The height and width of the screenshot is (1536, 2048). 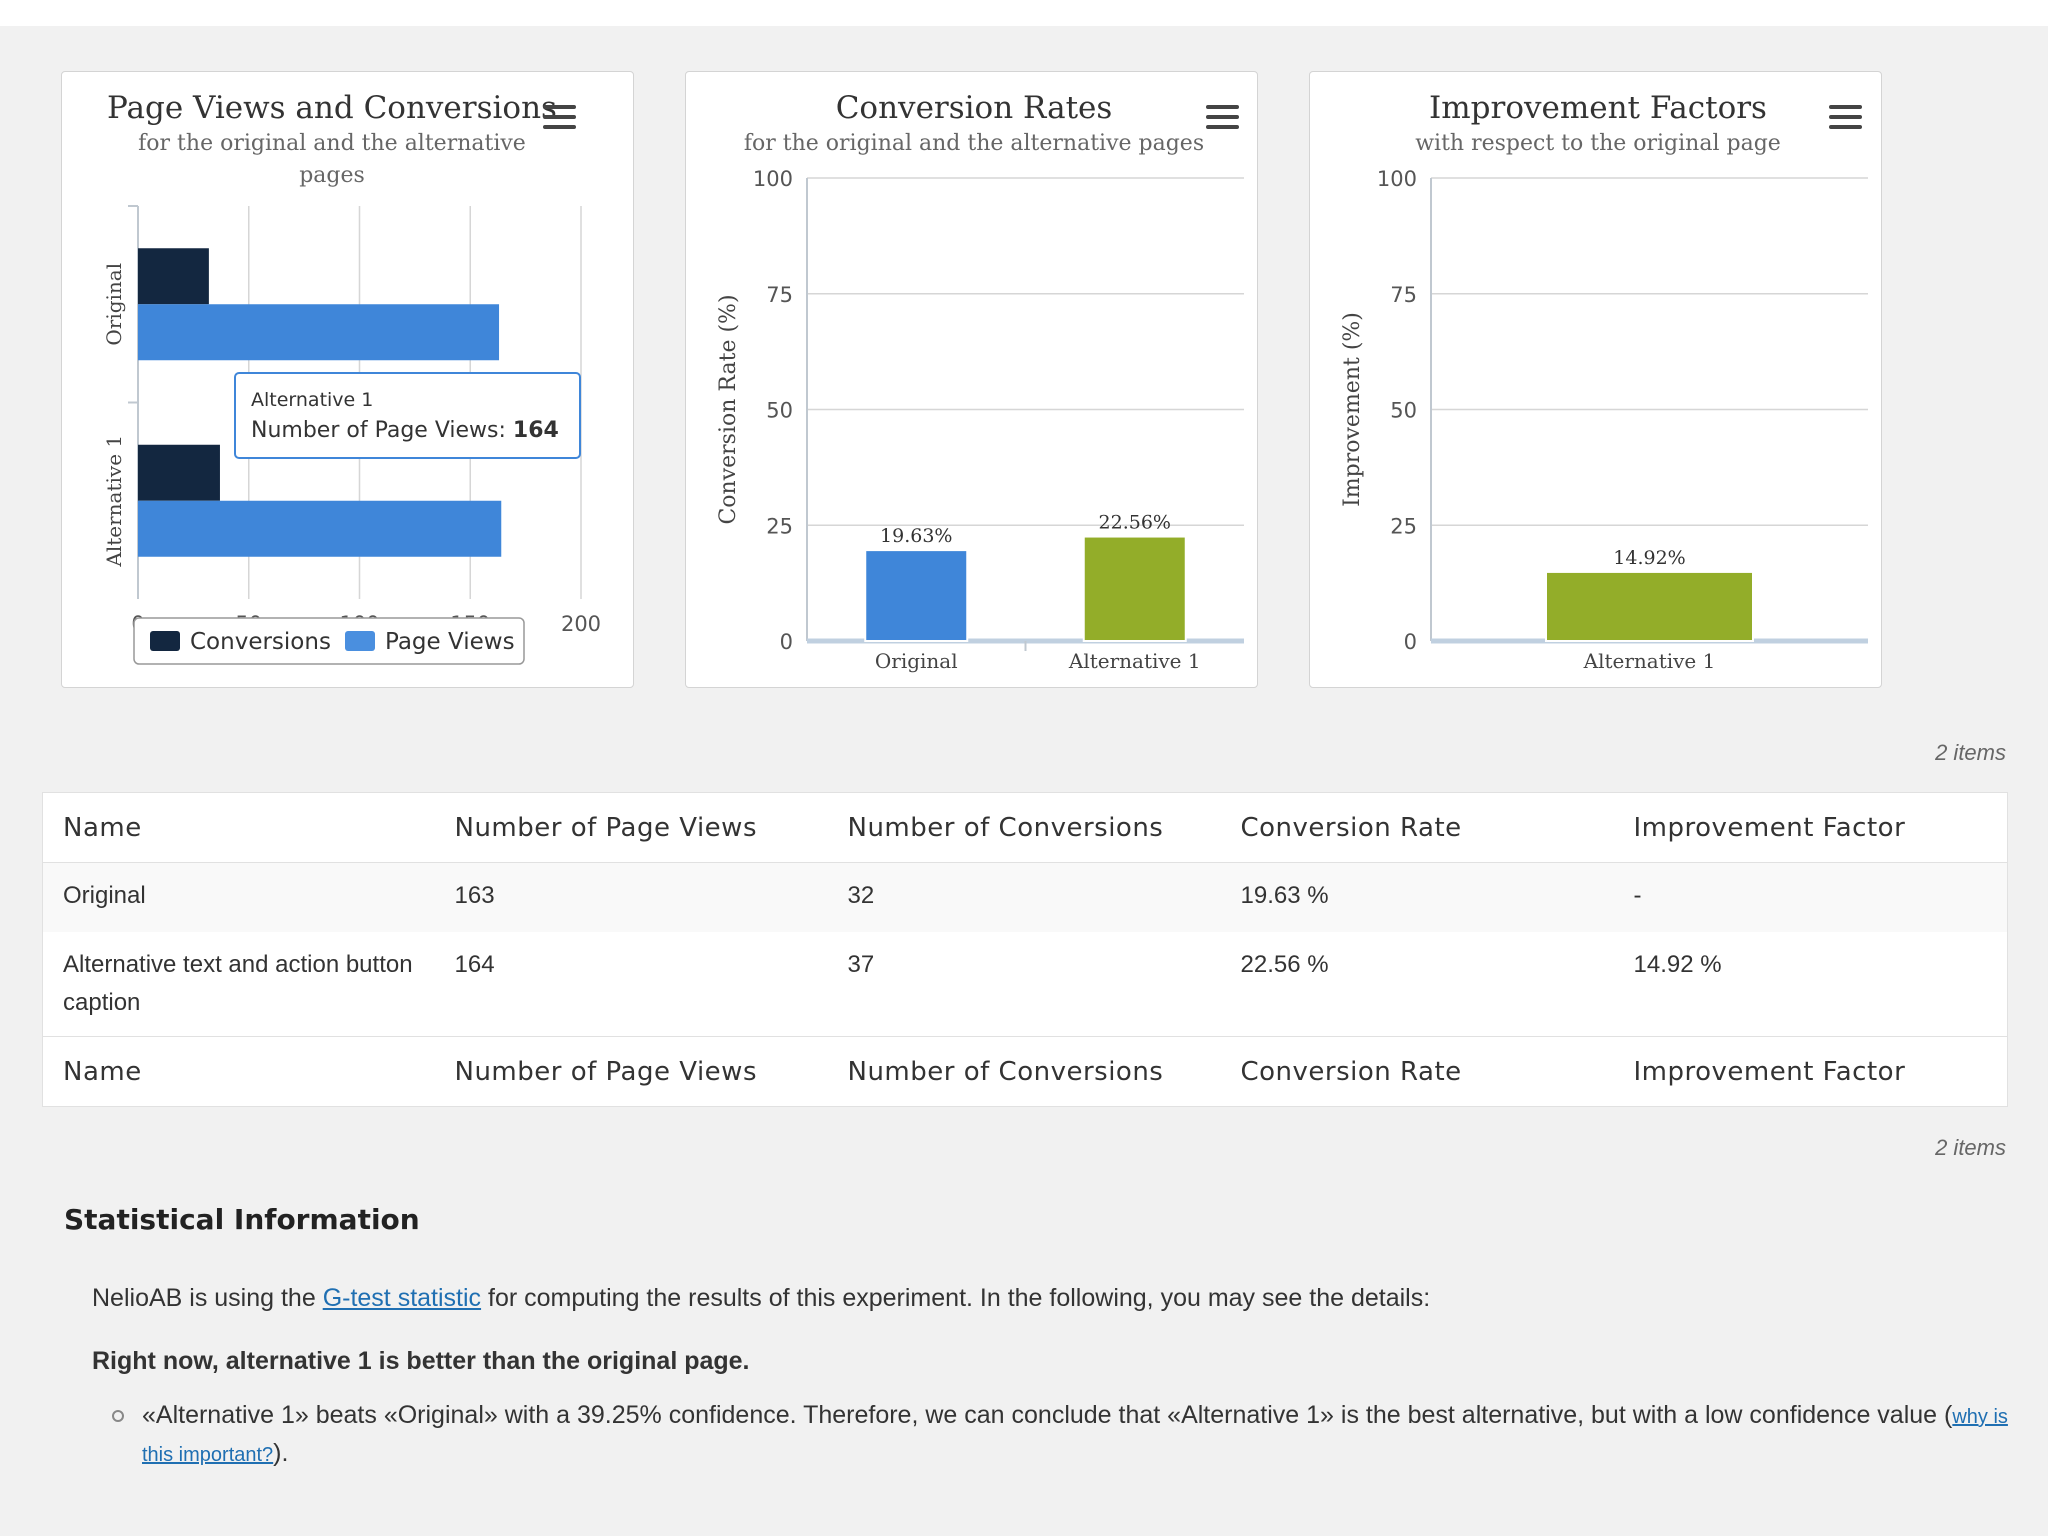 What do you see at coordinates (1417, 1071) in the screenshot?
I see `column-footer-conversion-rate: Conversion Rate` at bounding box center [1417, 1071].